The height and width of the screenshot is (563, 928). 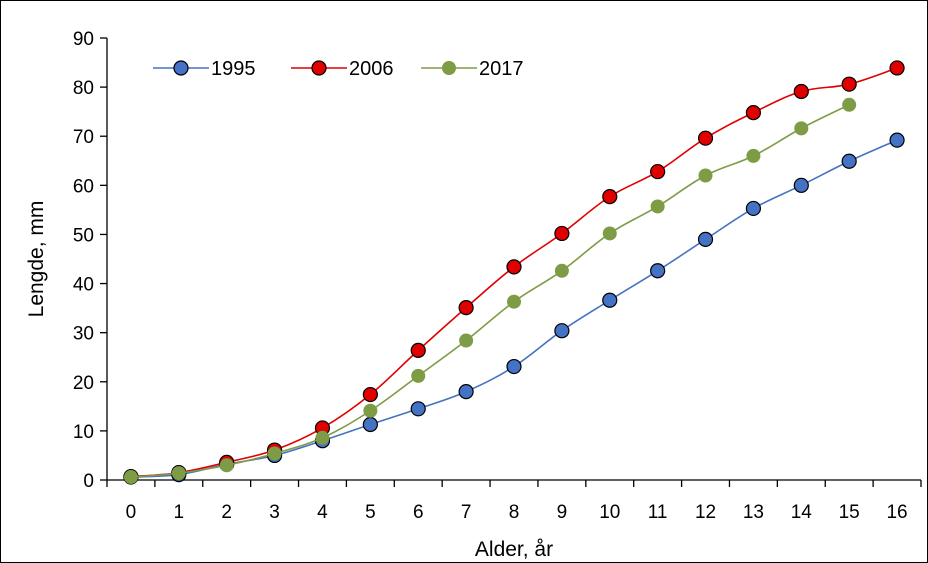 I want to click on x-tick-label: 2, so click(x=226, y=512).